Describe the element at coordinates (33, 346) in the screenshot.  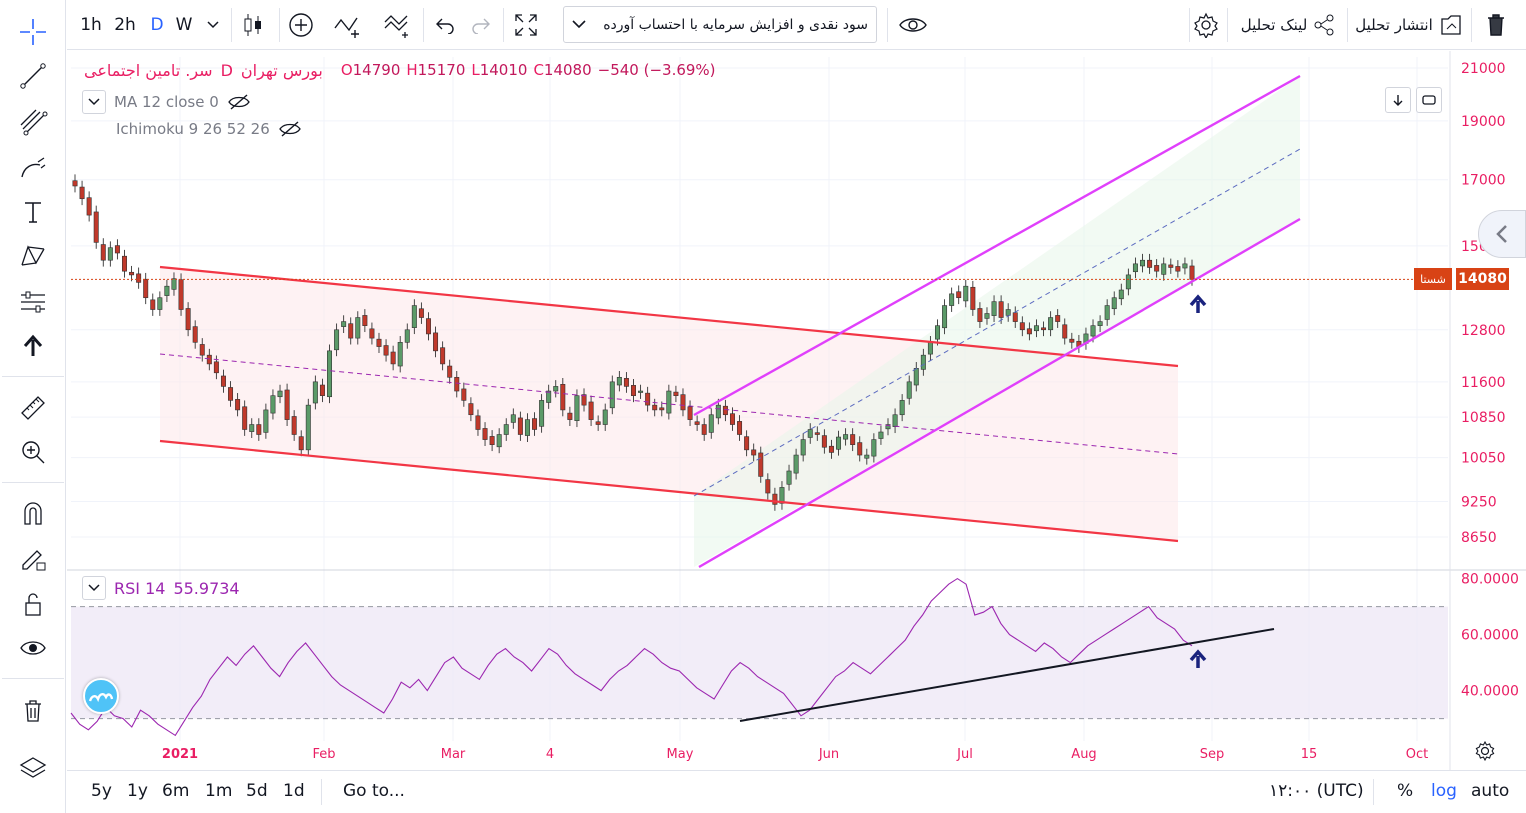
I see `arrow-up-icon` at that location.